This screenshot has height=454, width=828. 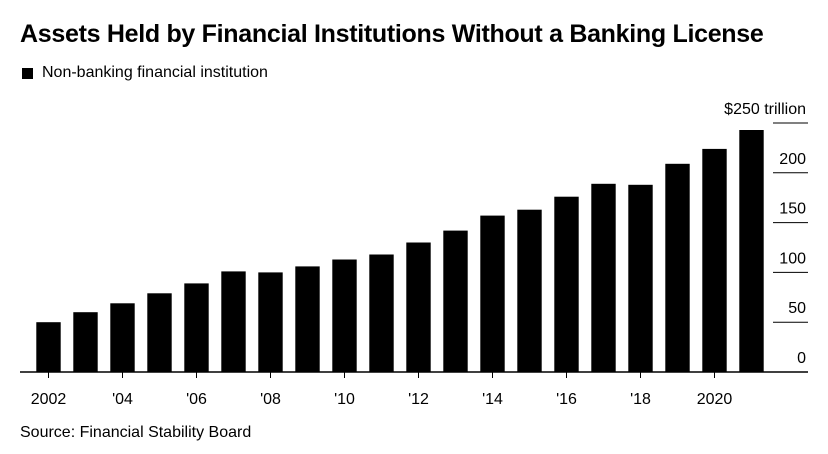 I want to click on legend-swatch, so click(x=27, y=73).